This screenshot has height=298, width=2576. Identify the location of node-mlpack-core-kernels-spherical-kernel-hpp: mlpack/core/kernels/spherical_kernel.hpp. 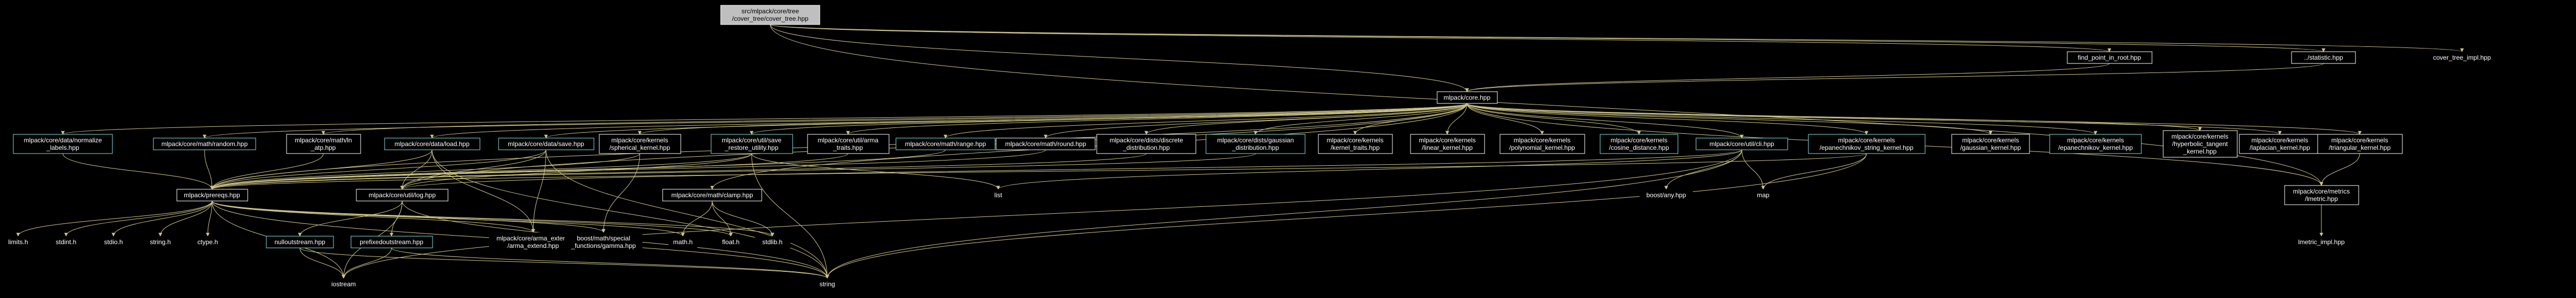
(640, 144).